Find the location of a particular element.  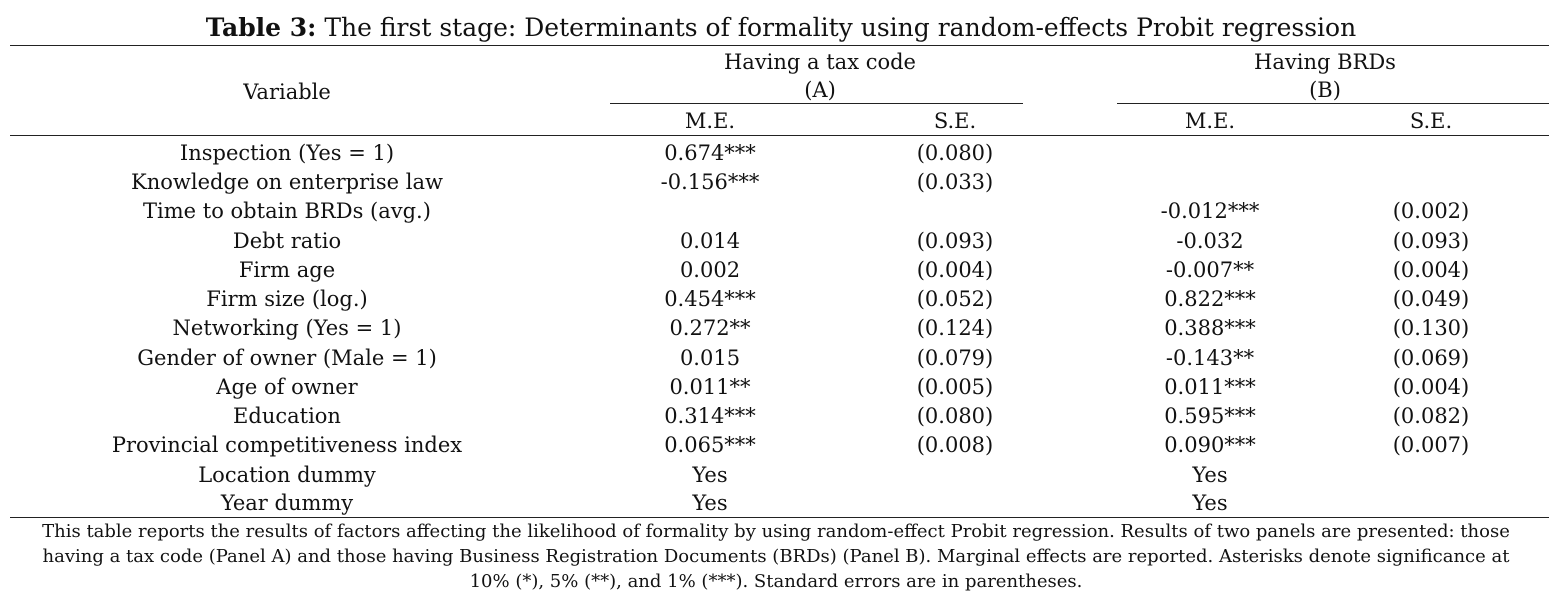

row-se-b: (0.093) is located at coordinates (1431, 241).